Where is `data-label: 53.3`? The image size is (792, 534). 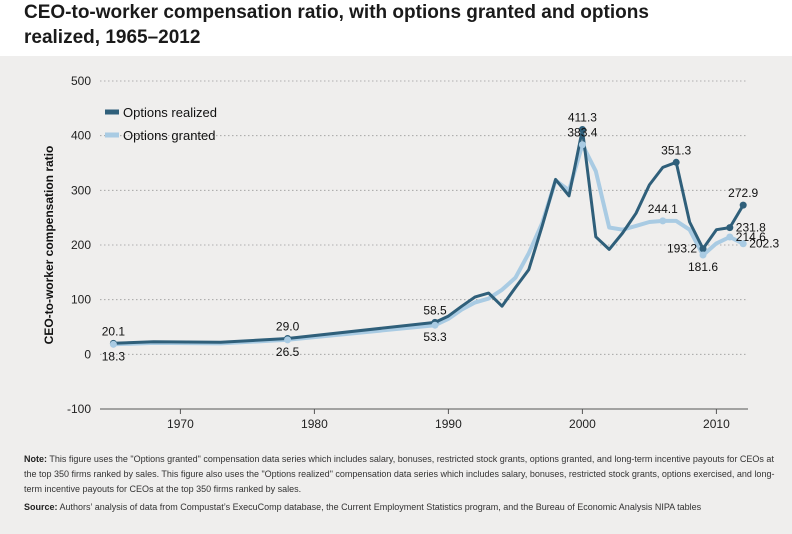
data-label: 53.3 is located at coordinates (435, 337).